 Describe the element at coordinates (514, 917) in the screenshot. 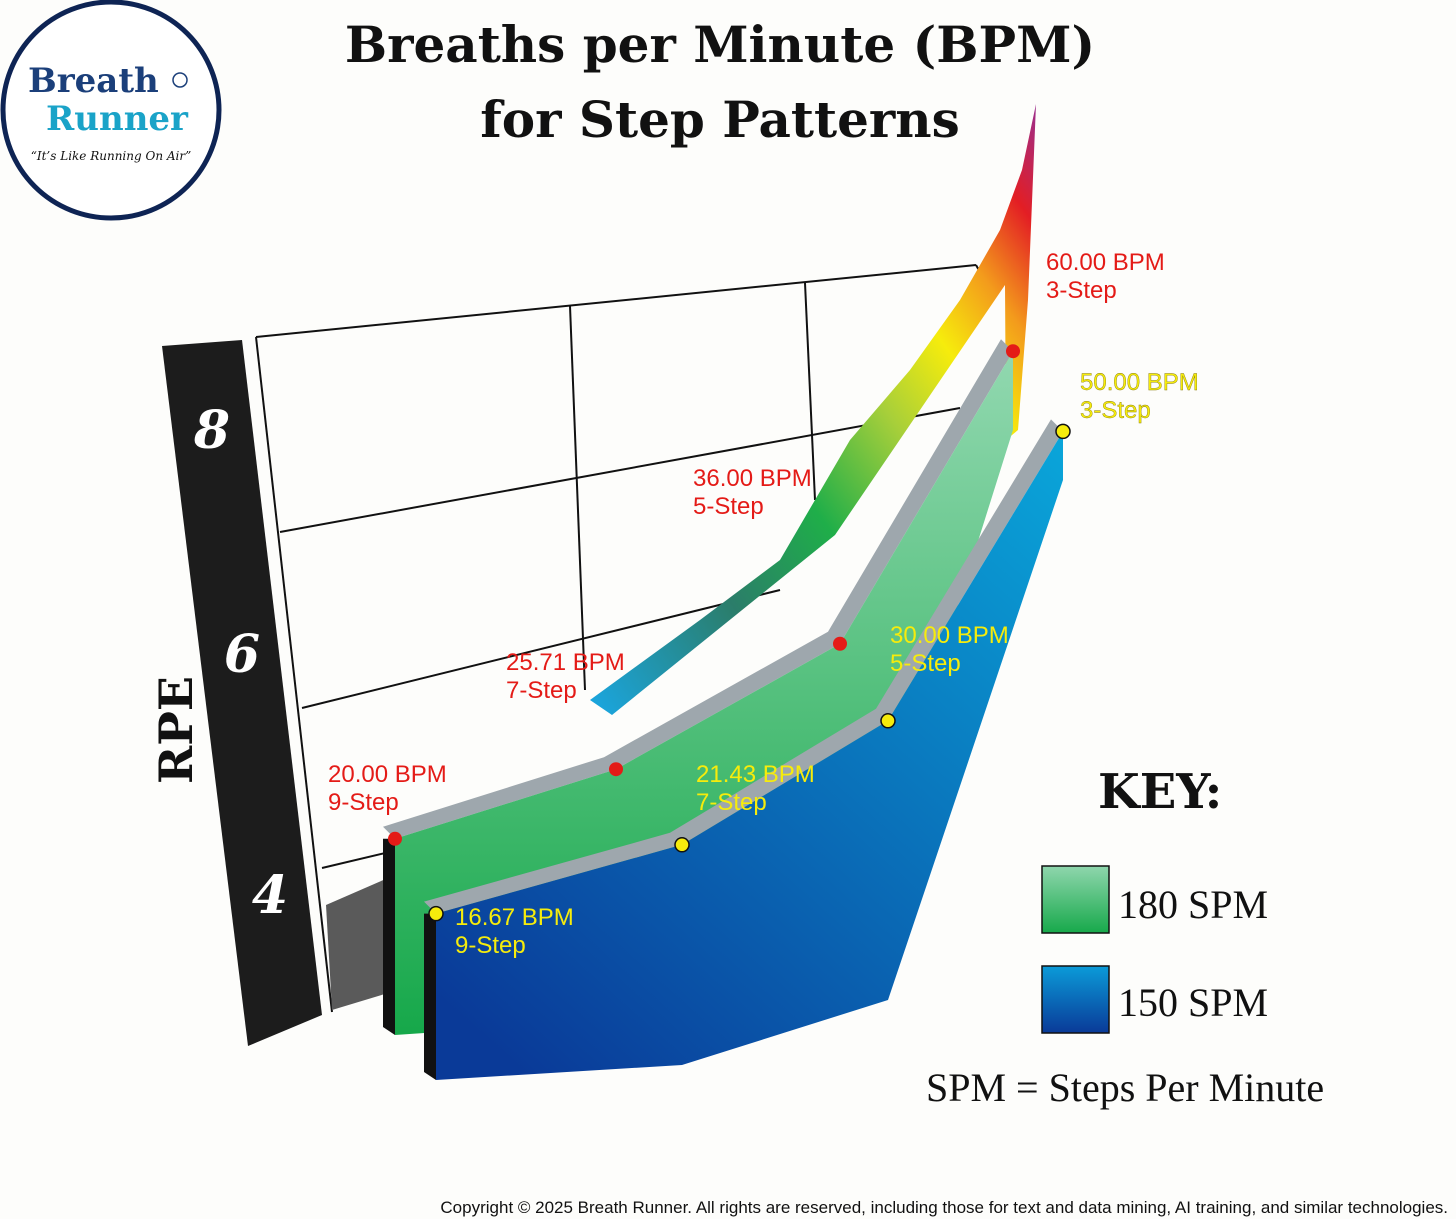

I see `series-1-bpm-label-0: 16.67 BPM` at that location.